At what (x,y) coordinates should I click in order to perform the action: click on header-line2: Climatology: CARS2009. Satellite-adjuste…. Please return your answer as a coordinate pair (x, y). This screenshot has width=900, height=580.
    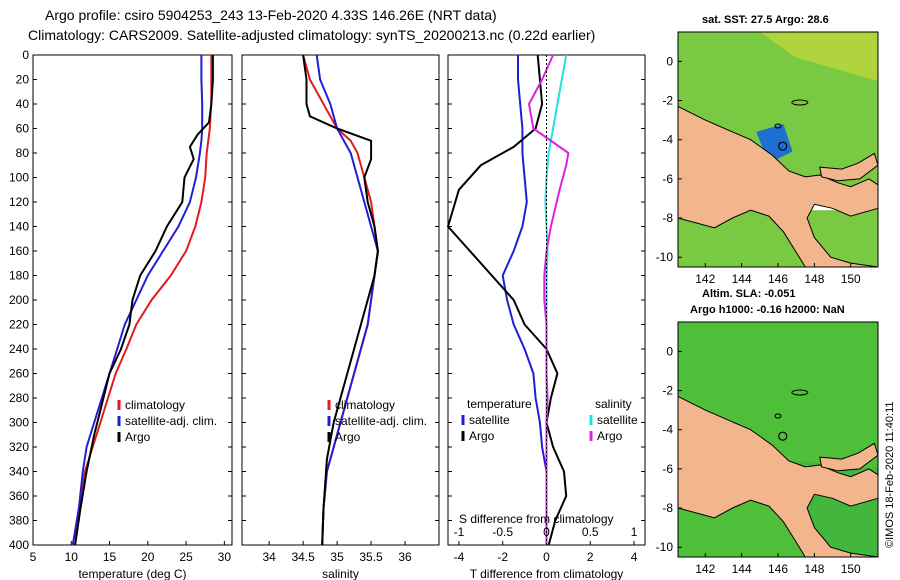
    Looking at the image, I should click on (311, 35).